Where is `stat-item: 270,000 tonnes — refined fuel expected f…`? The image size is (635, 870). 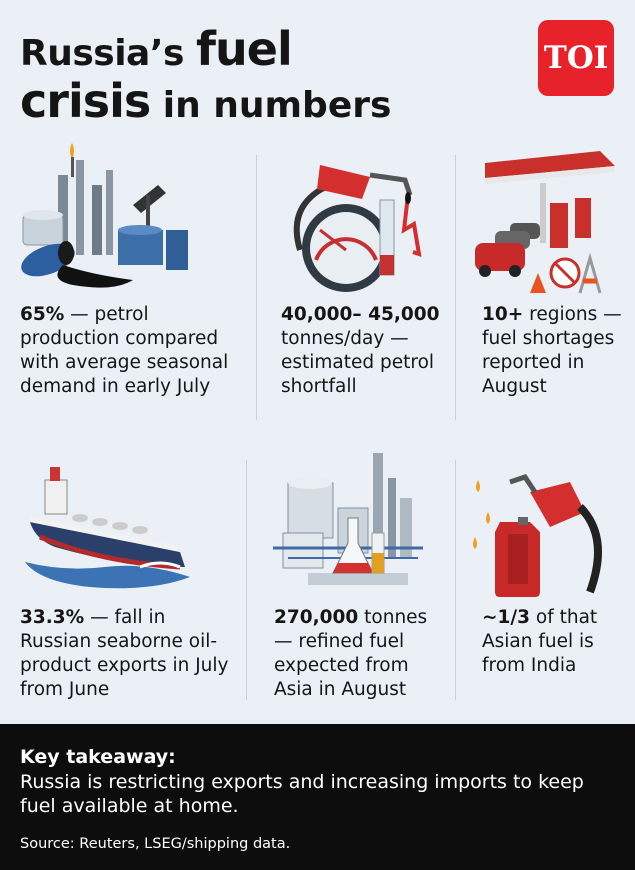 stat-item: 270,000 tonnes — refined fuel expected f… is located at coordinates (361, 654).